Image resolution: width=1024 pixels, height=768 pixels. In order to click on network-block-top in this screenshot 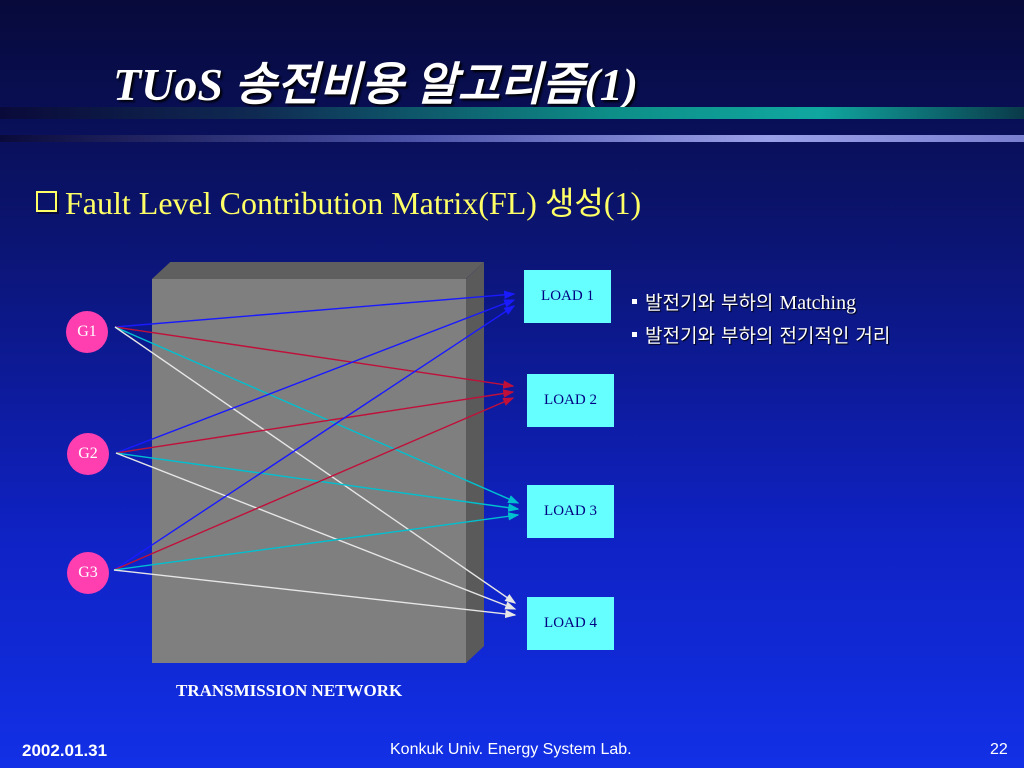, I will do `click(318, 270)`.